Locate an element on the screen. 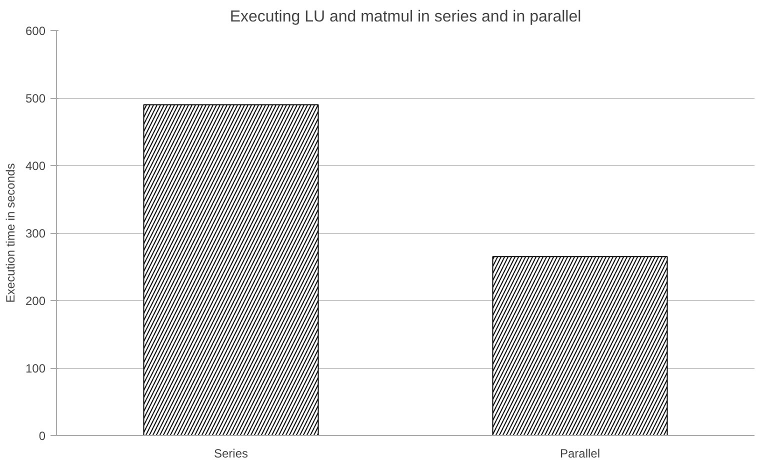 The width and height of the screenshot is (759, 463). y-tick-label: 200 is located at coordinates (35, 301).